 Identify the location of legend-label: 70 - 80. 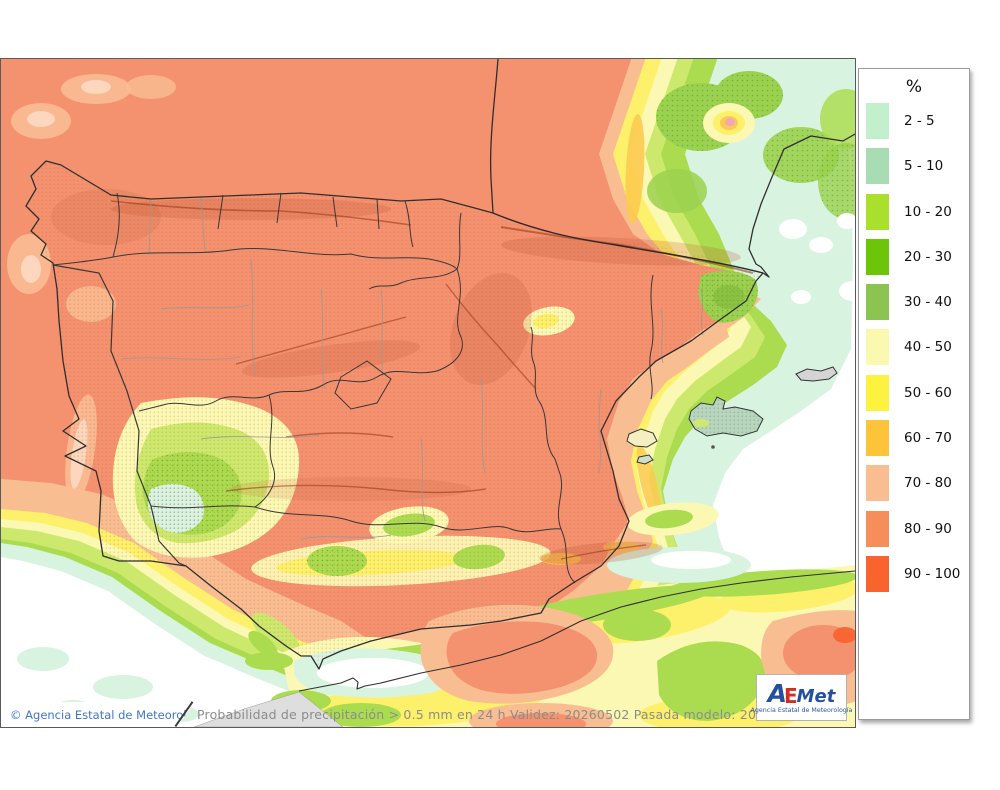
(928, 483).